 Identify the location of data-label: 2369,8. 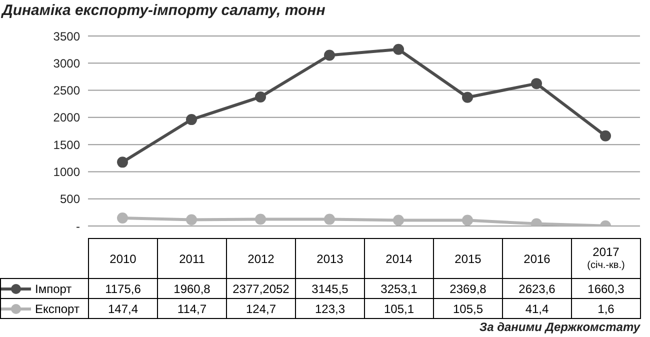
(468, 288).